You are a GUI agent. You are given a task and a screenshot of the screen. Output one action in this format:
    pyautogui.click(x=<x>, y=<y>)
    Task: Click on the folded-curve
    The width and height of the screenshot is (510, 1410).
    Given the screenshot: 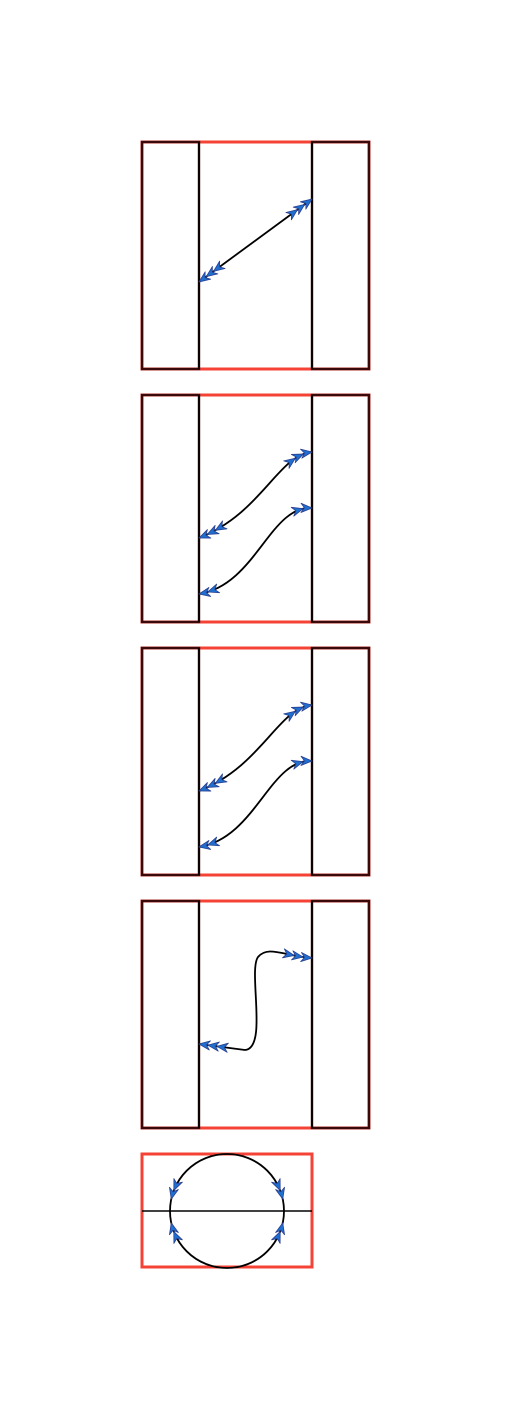 What is the action you would take?
    pyautogui.click(x=255, y=1000)
    